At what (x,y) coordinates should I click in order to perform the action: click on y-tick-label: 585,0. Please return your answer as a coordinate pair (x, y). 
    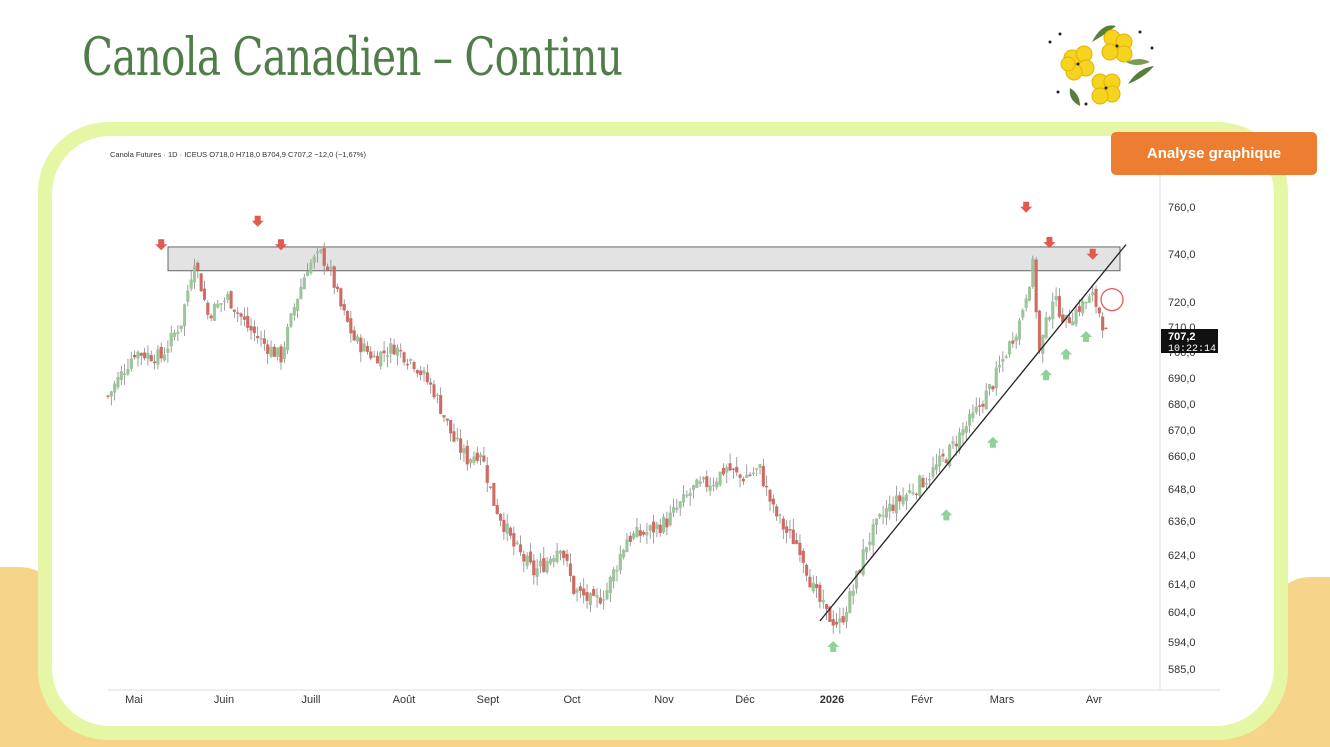
    Looking at the image, I should click on (1182, 670).